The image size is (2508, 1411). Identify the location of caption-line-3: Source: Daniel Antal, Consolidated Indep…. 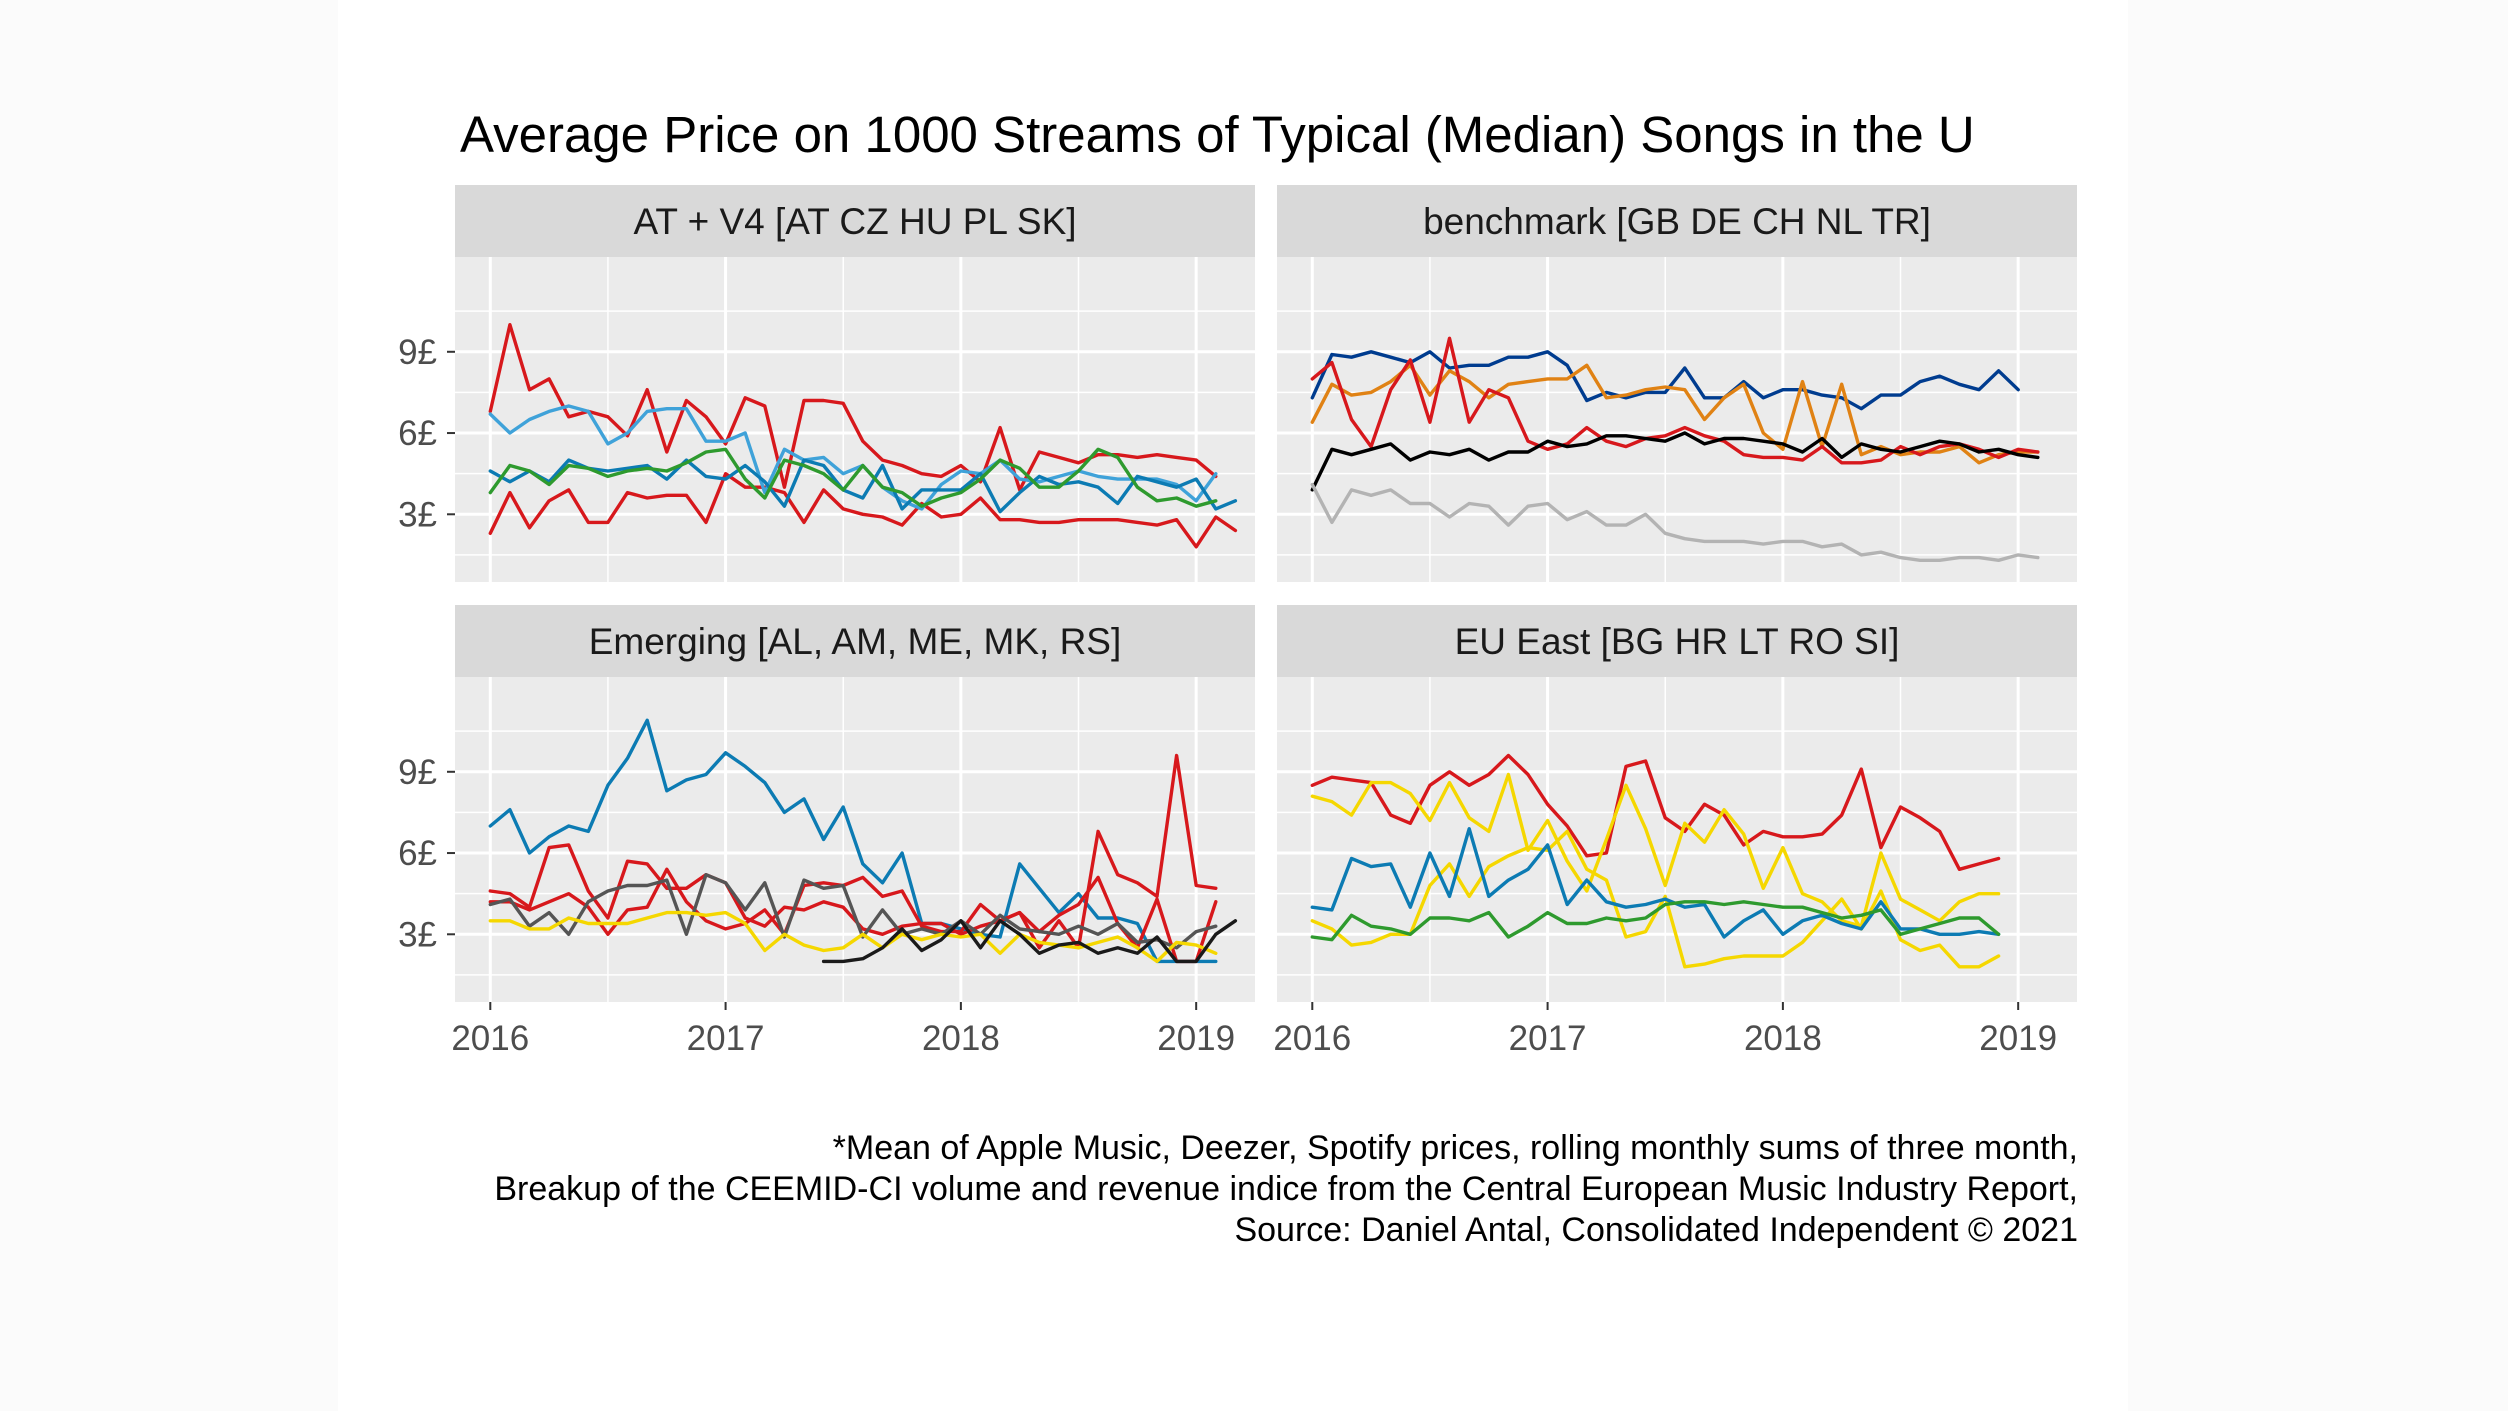
(1656, 1230).